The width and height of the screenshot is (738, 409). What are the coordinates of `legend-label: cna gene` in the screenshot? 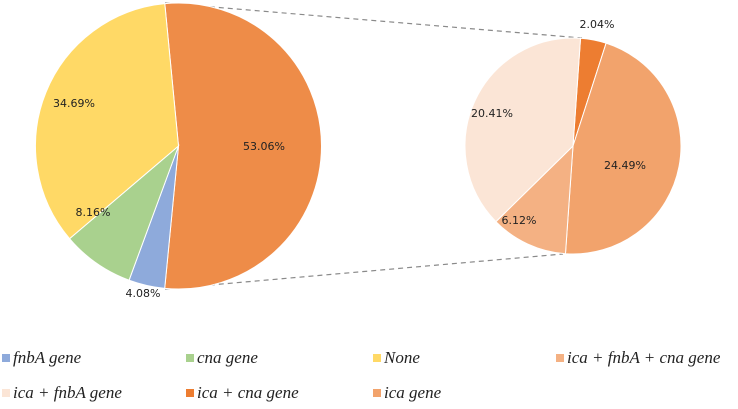 It's located at (227, 357).